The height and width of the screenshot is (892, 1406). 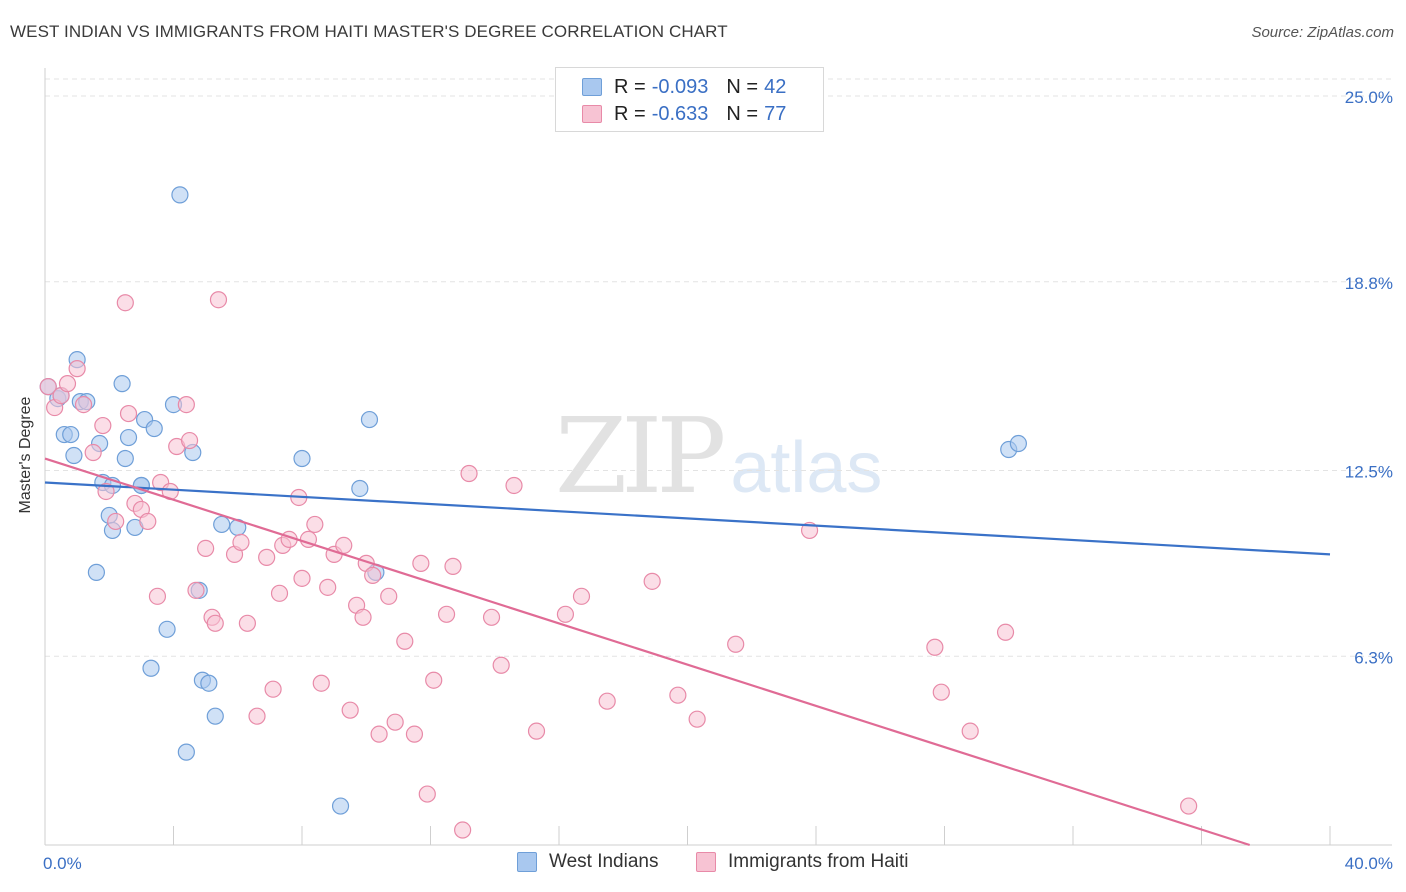 I want to click on legend-row-haiti: R = -0.633 N = 77, so click(x=671, y=114).